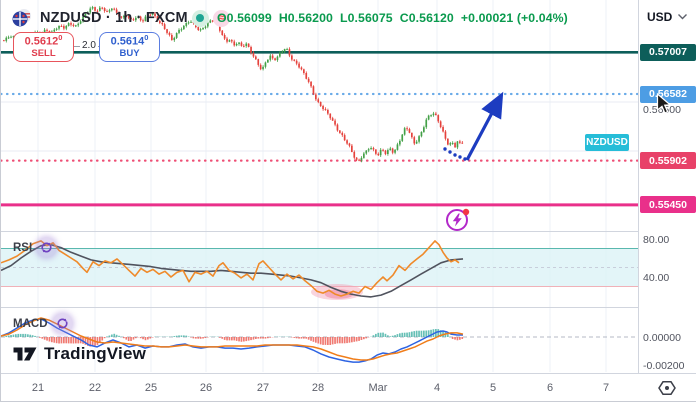  I want to click on rsi-refresh-icon, so click(47, 247).